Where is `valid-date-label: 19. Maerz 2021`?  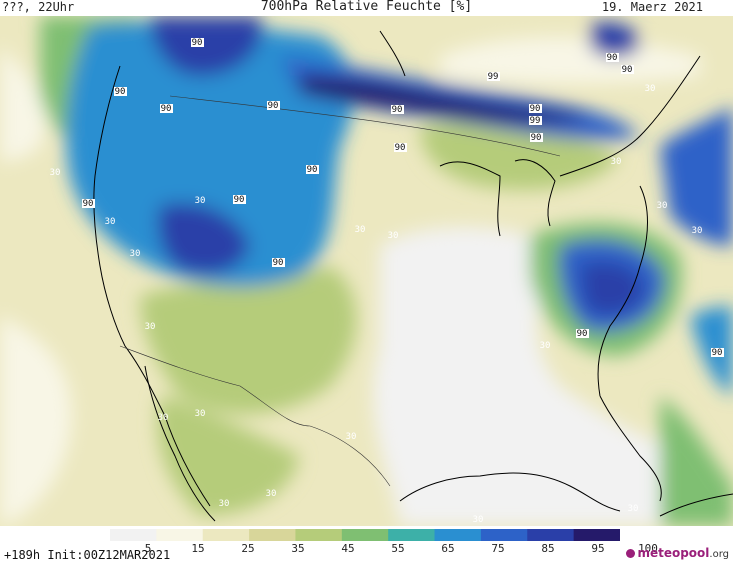
valid-date-label: 19. Maerz 2021 is located at coordinates (652, 7).